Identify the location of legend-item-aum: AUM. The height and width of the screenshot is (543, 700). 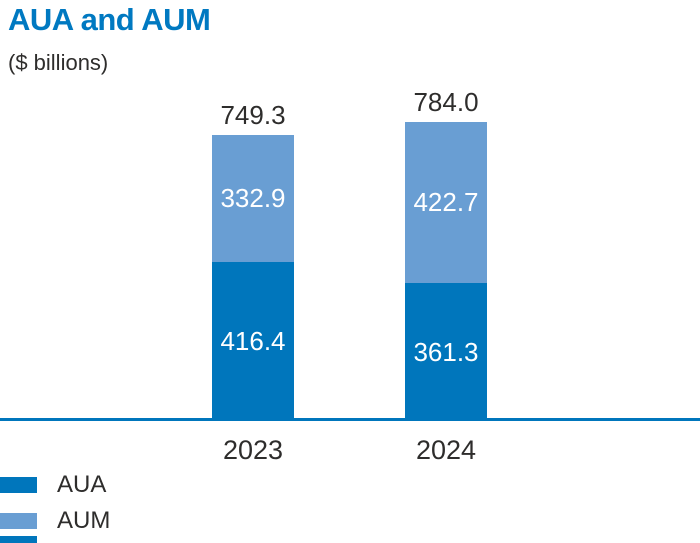
(55, 520).